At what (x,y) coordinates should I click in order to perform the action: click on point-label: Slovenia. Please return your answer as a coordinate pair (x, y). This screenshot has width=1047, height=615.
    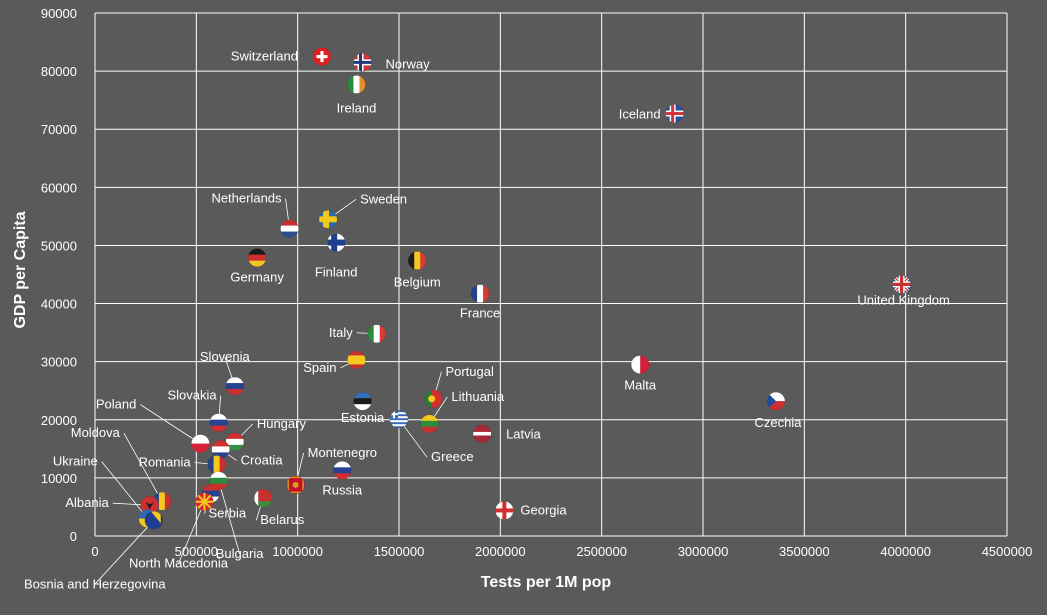
    Looking at the image, I should click on (225, 356).